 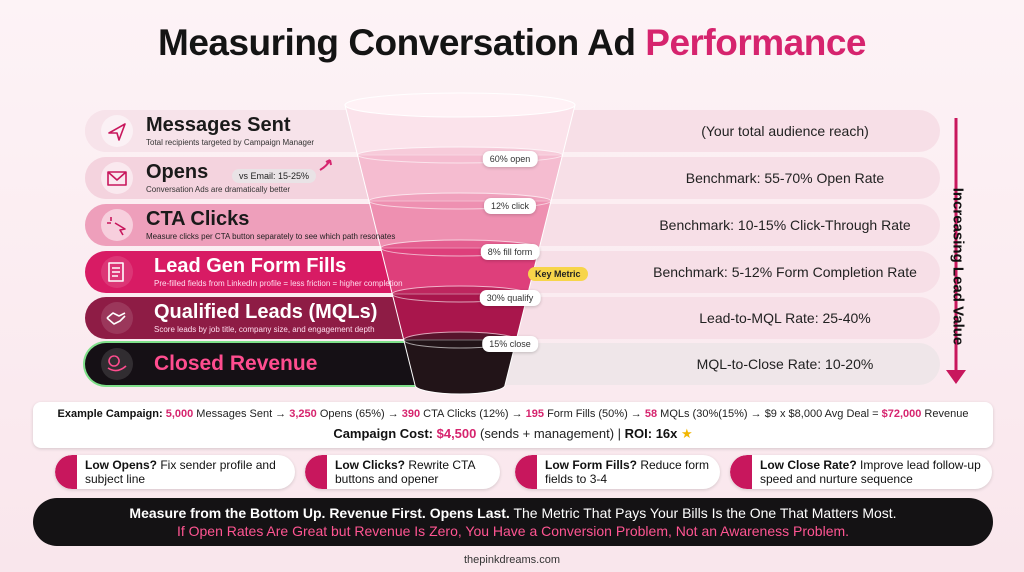 What do you see at coordinates (808, 465) in the screenshot?
I see `tip-title: Low Close Rate?` at bounding box center [808, 465].